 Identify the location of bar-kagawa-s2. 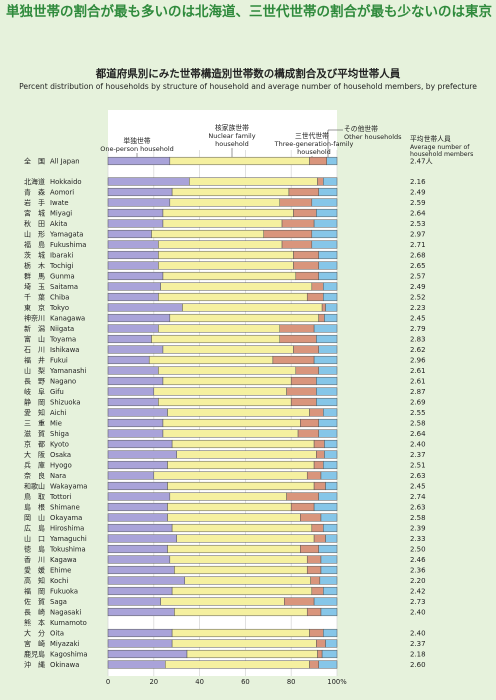
(314, 559).